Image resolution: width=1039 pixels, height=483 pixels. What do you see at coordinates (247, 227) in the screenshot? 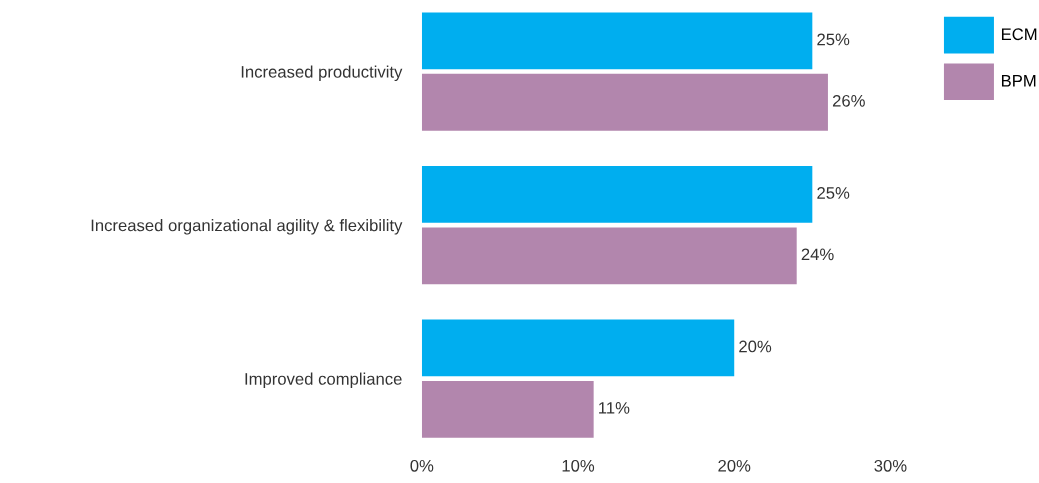
I see `y-tick-label: Increased organizational agility & flexibility` at bounding box center [247, 227].